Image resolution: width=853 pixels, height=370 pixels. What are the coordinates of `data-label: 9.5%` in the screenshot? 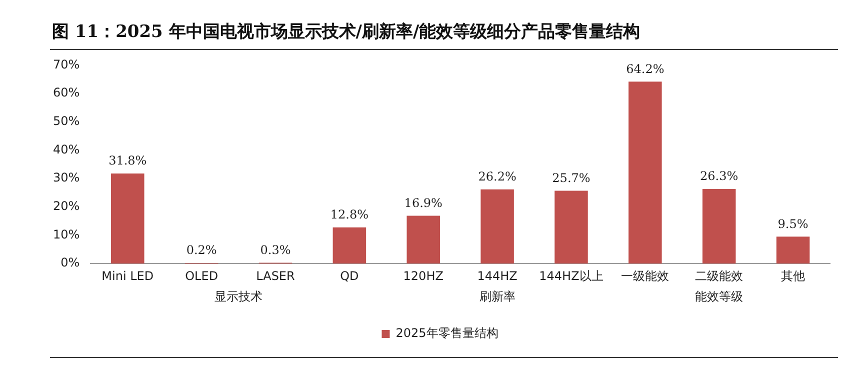 It's located at (793, 223).